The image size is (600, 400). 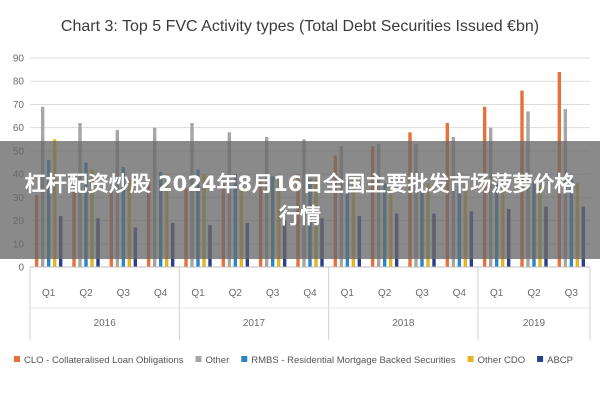 I want to click on legend-label: Other CDO, so click(x=502, y=360).